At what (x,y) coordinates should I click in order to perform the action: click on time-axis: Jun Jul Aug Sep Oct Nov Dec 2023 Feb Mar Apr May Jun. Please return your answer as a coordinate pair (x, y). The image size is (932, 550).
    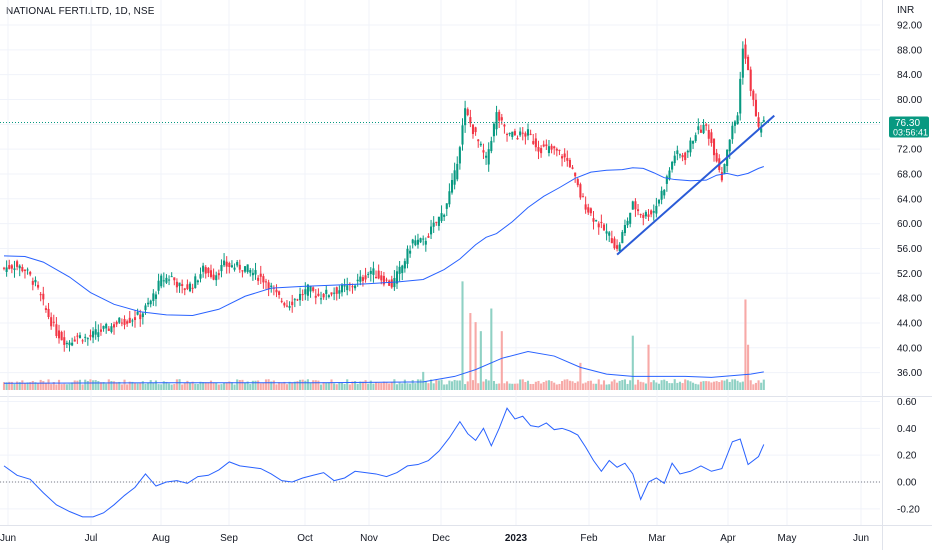
    Looking at the image, I should click on (434, 538).